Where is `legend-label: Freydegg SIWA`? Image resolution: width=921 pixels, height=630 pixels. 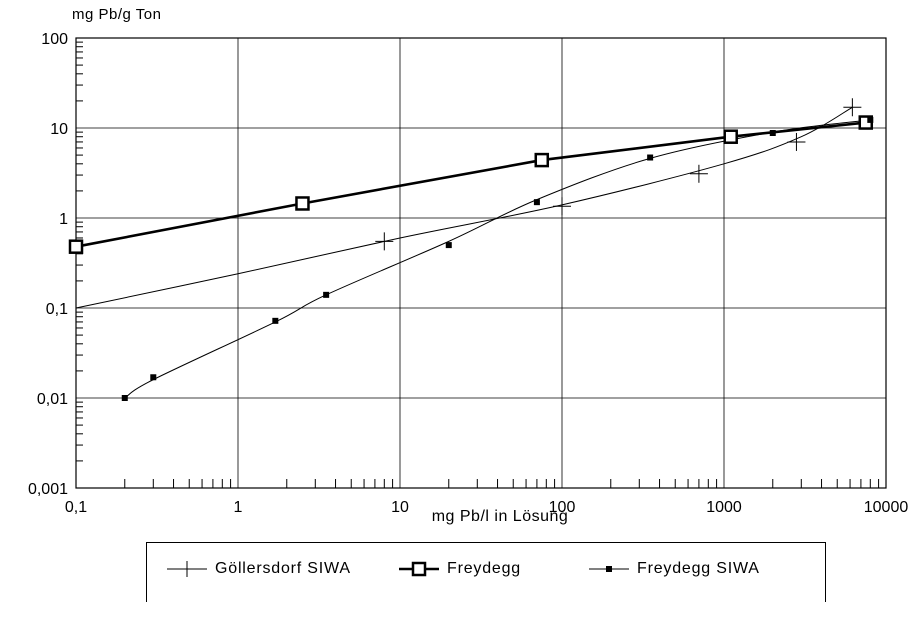 legend-label: Freydegg SIWA is located at coordinates (698, 568).